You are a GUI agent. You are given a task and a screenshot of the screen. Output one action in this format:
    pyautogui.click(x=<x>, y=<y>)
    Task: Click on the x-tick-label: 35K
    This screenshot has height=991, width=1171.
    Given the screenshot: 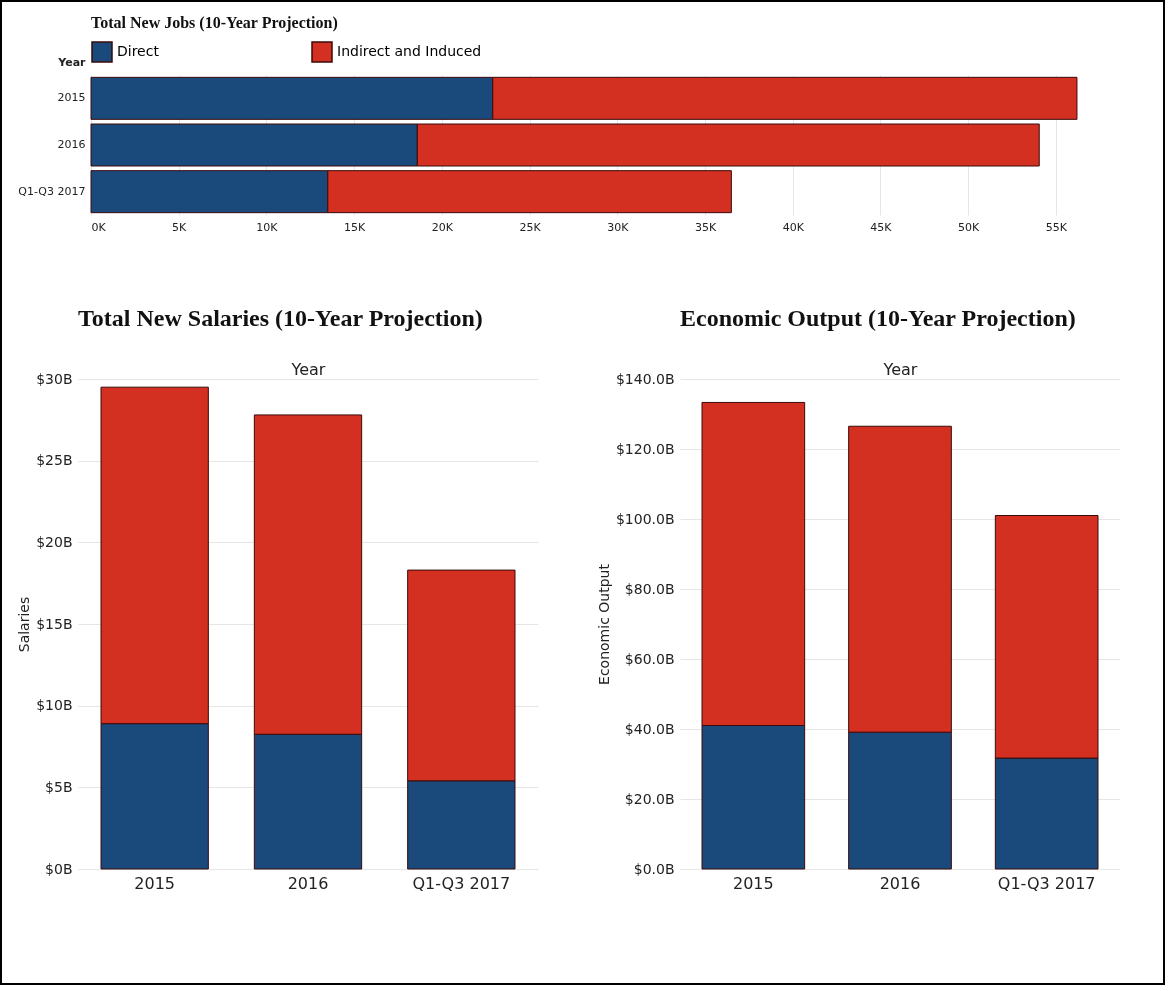 What is the action you would take?
    pyautogui.click(x=705, y=227)
    